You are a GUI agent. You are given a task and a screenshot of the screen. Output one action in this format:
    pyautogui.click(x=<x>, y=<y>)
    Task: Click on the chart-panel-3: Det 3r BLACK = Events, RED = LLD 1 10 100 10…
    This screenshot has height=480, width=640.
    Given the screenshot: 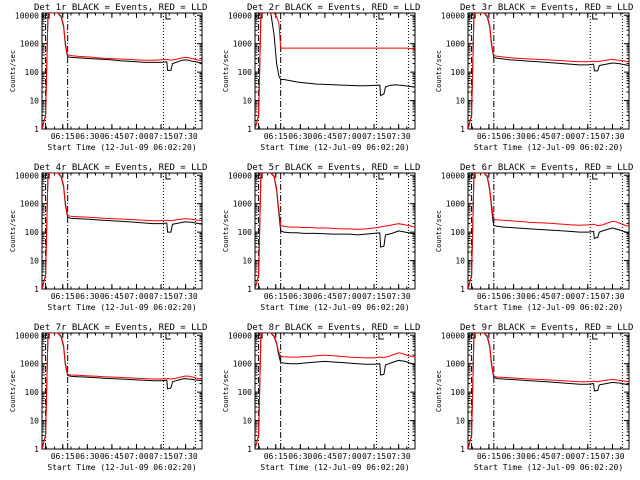 What is the action you would take?
    pyautogui.click(x=534, y=77)
    